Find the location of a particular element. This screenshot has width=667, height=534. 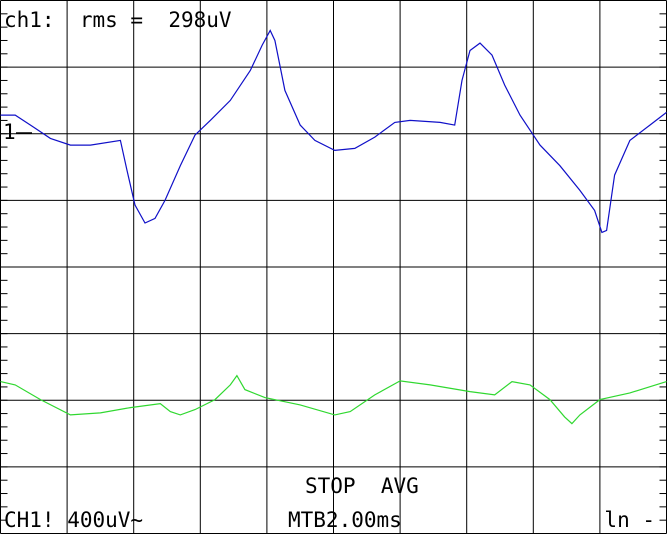

trigger: ln - is located at coordinates (629, 520).